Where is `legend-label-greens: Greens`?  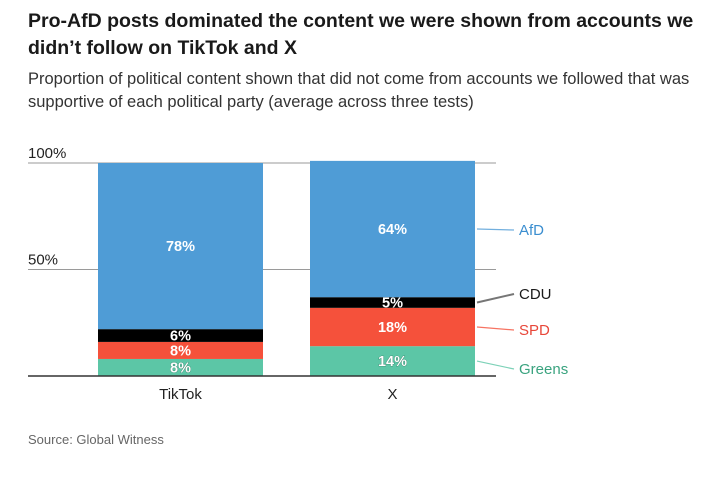
legend-label-greens: Greens is located at coordinates (543, 369).